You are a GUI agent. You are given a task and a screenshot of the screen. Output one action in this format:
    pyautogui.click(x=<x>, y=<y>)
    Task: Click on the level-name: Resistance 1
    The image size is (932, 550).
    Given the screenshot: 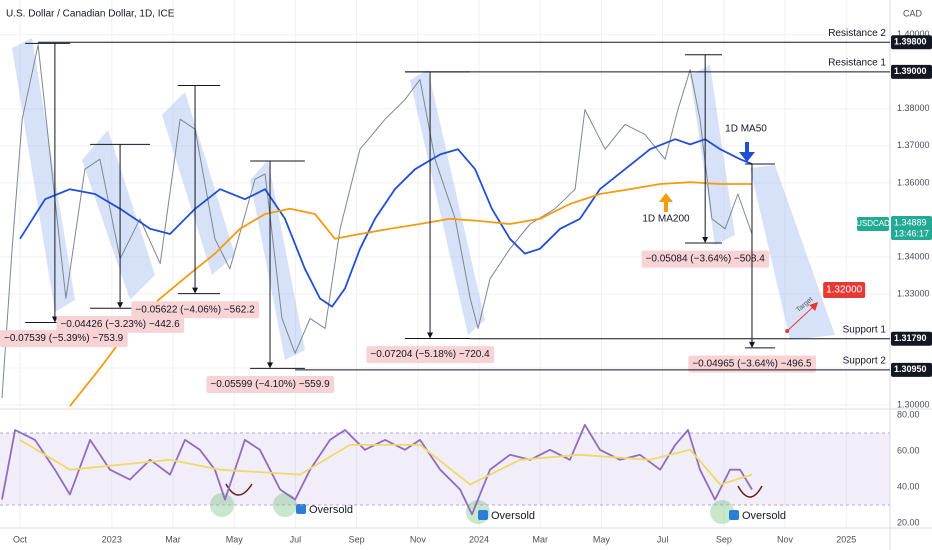 What is the action you would take?
    pyautogui.click(x=857, y=62)
    